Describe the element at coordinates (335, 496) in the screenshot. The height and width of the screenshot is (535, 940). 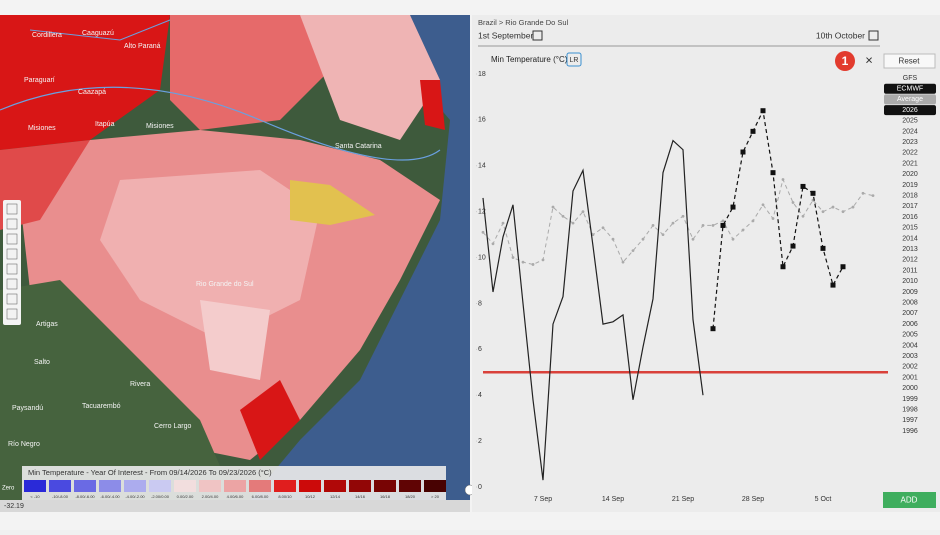
I see `legend-label: 12/14` at that location.